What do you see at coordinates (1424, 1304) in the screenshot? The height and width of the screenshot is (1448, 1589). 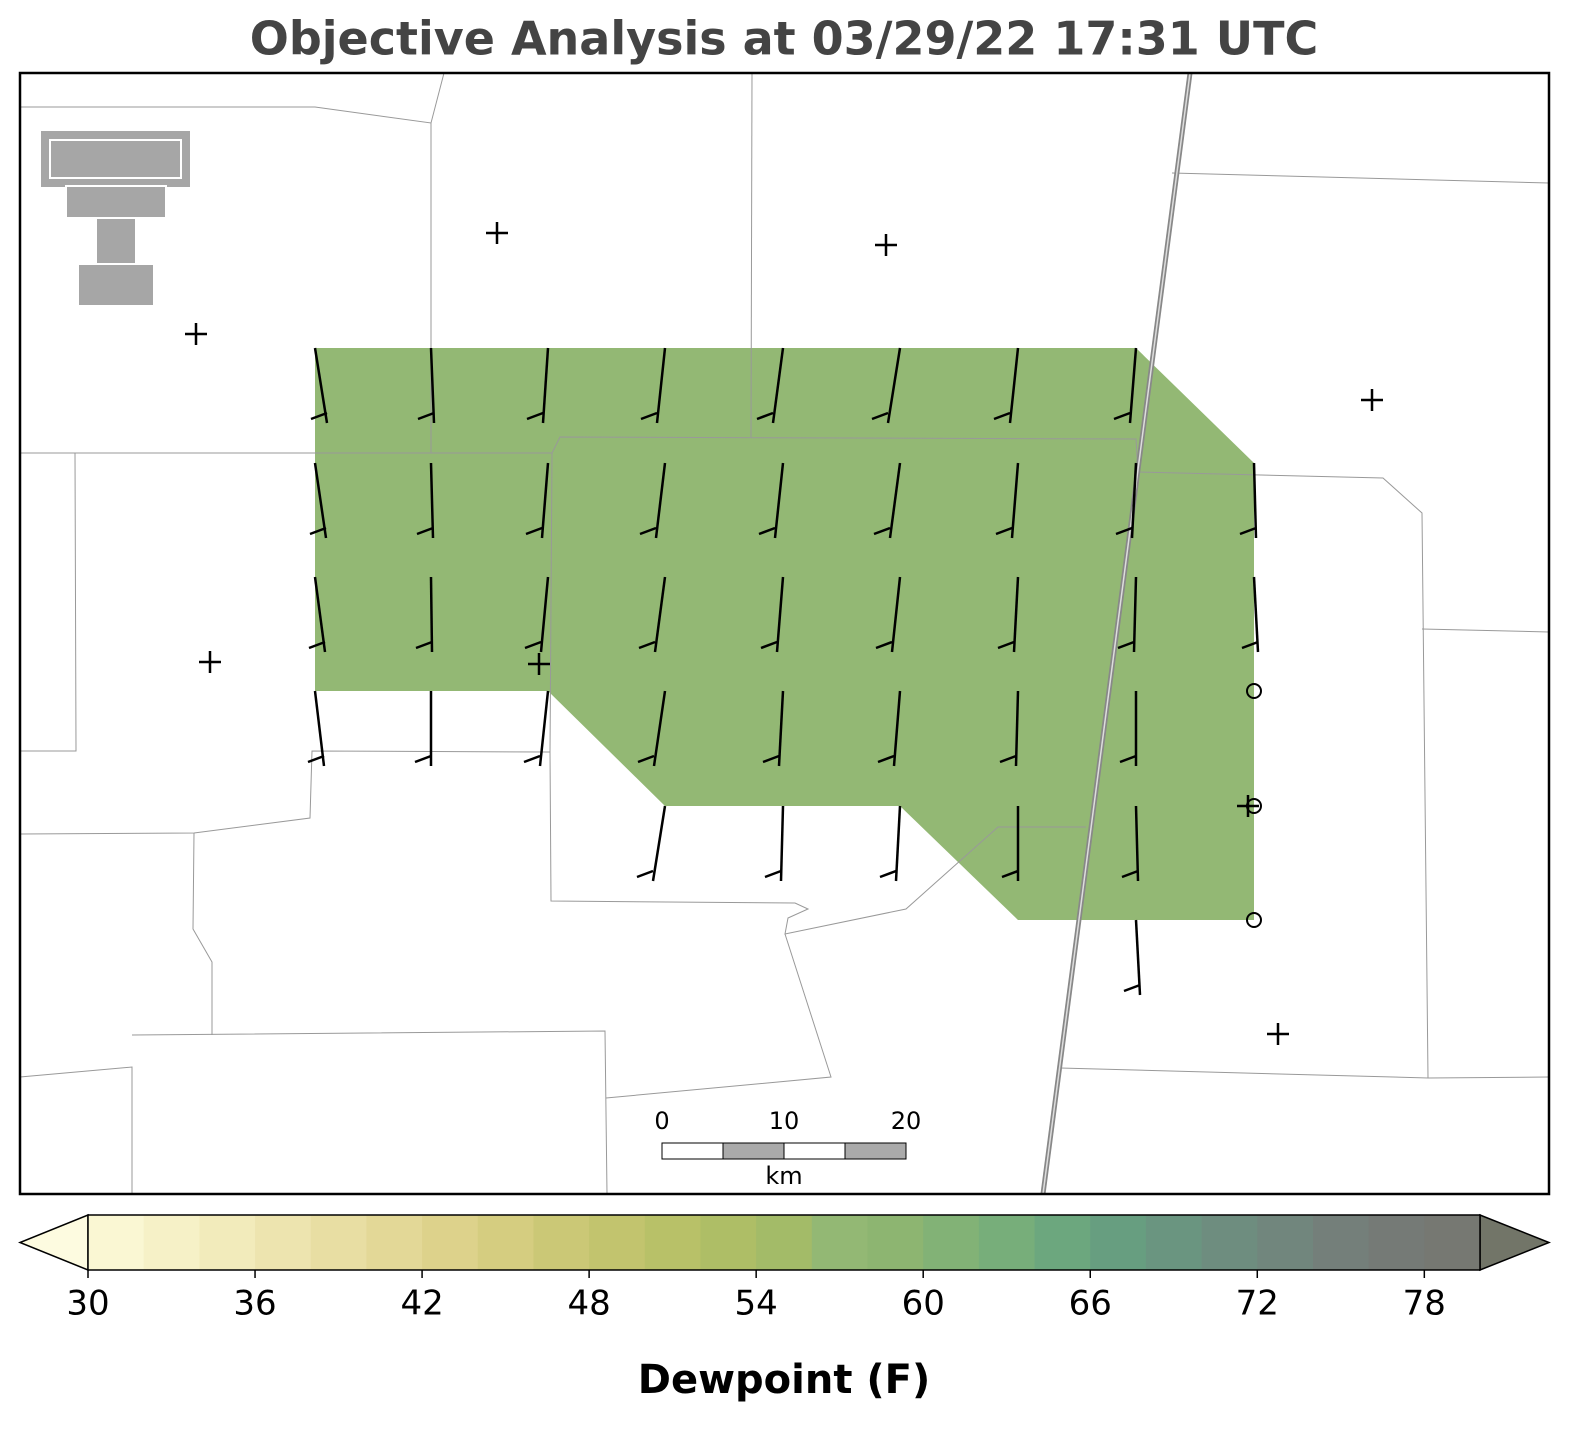 I see `colorbar-tick-label: 78` at bounding box center [1424, 1304].